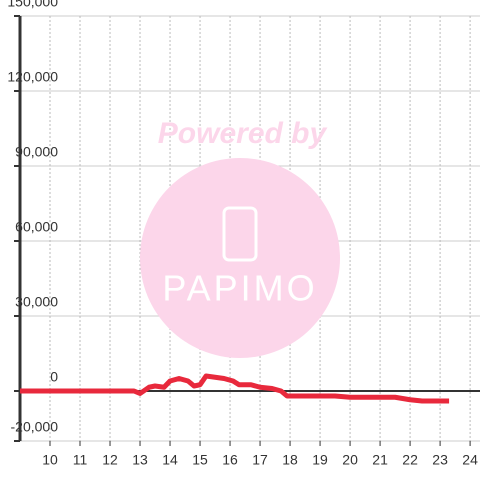 Image resolution: width=480 pixels, height=480 pixels. I want to click on x-tick-label: 17, so click(260, 460).